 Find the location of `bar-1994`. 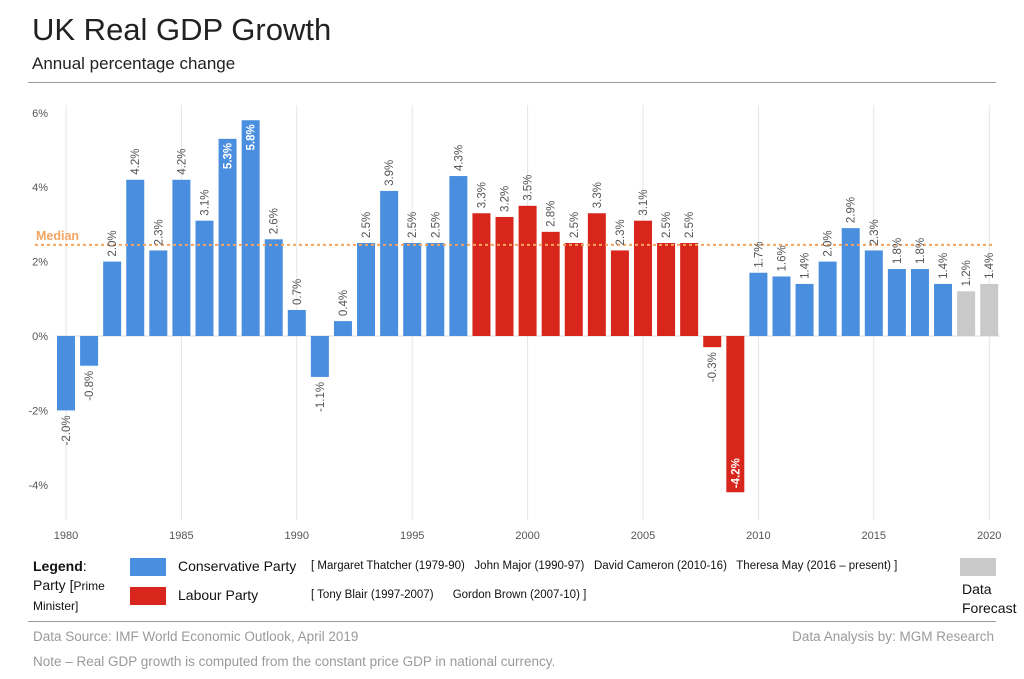

bar-1994 is located at coordinates (389, 263).